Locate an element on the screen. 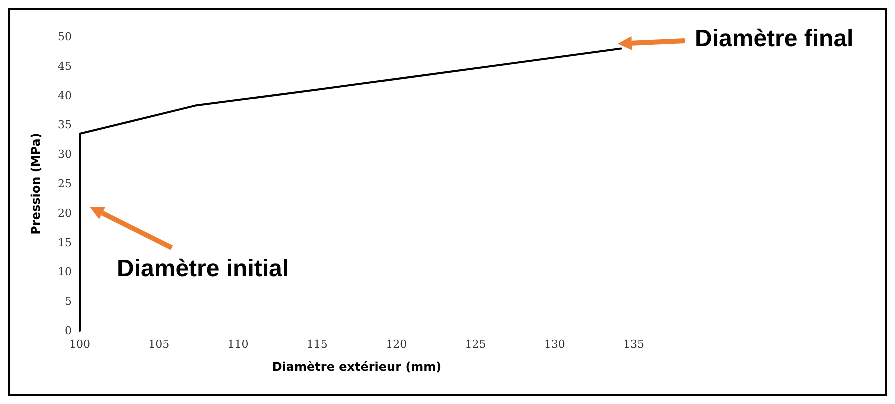 The height and width of the screenshot is (404, 895). x-tick-label: 135 is located at coordinates (634, 344).